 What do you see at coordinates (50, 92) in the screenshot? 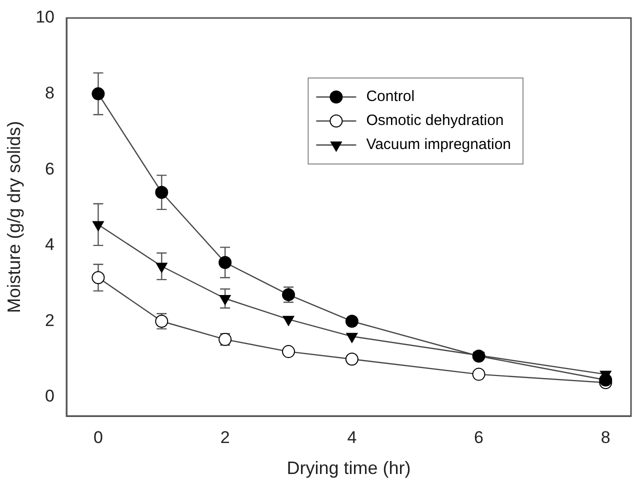
I see `y-tick-label: 8` at bounding box center [50, 92].